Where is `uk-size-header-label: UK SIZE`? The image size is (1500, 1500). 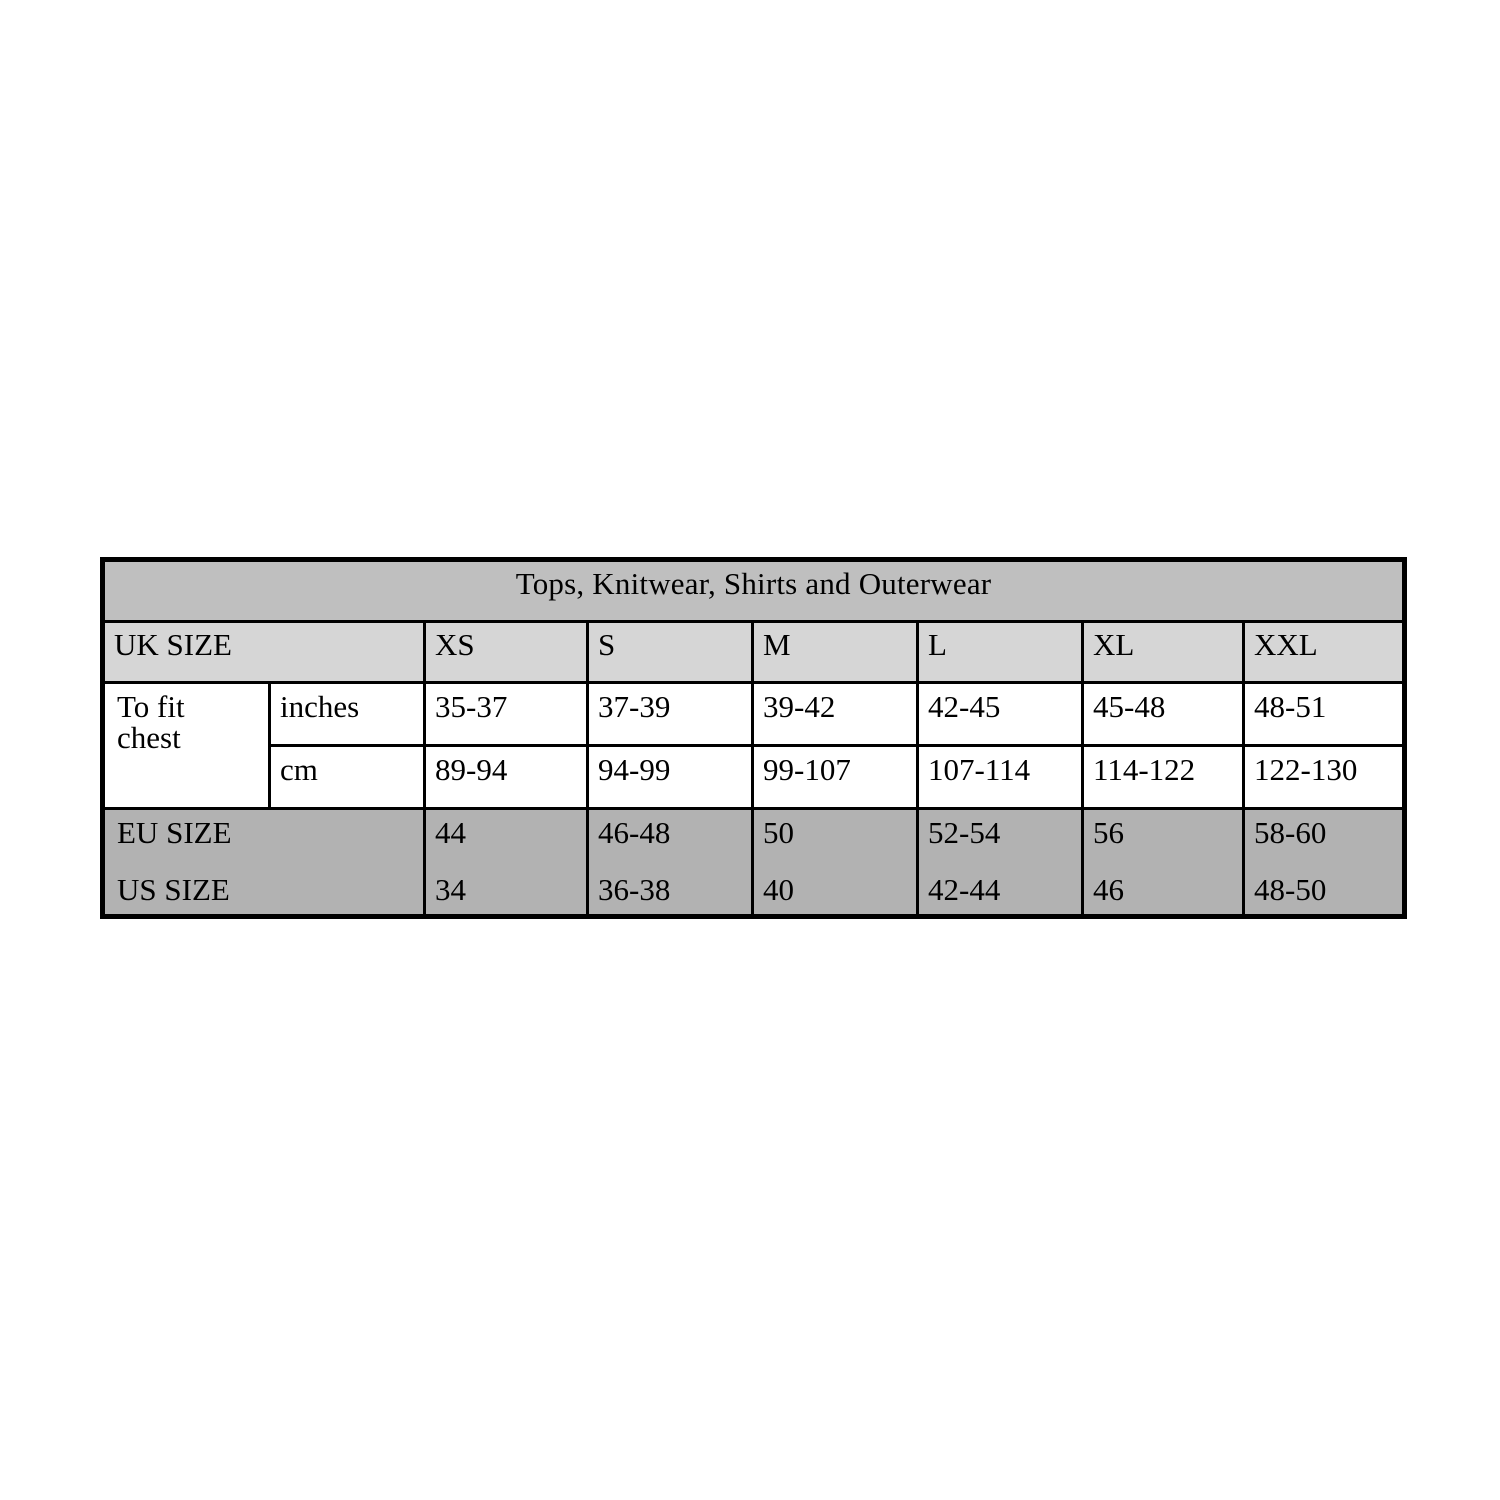
uk-size-header-label: UK SIZE is located at coordinates (263, 652).